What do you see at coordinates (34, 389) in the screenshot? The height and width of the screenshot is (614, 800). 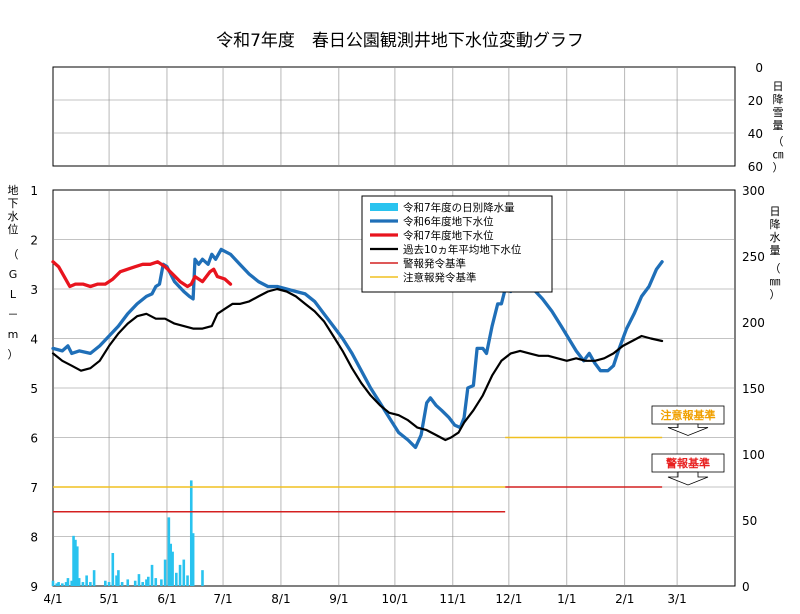 I see `level-tick-label: 5` at bounding box center [34, 389].